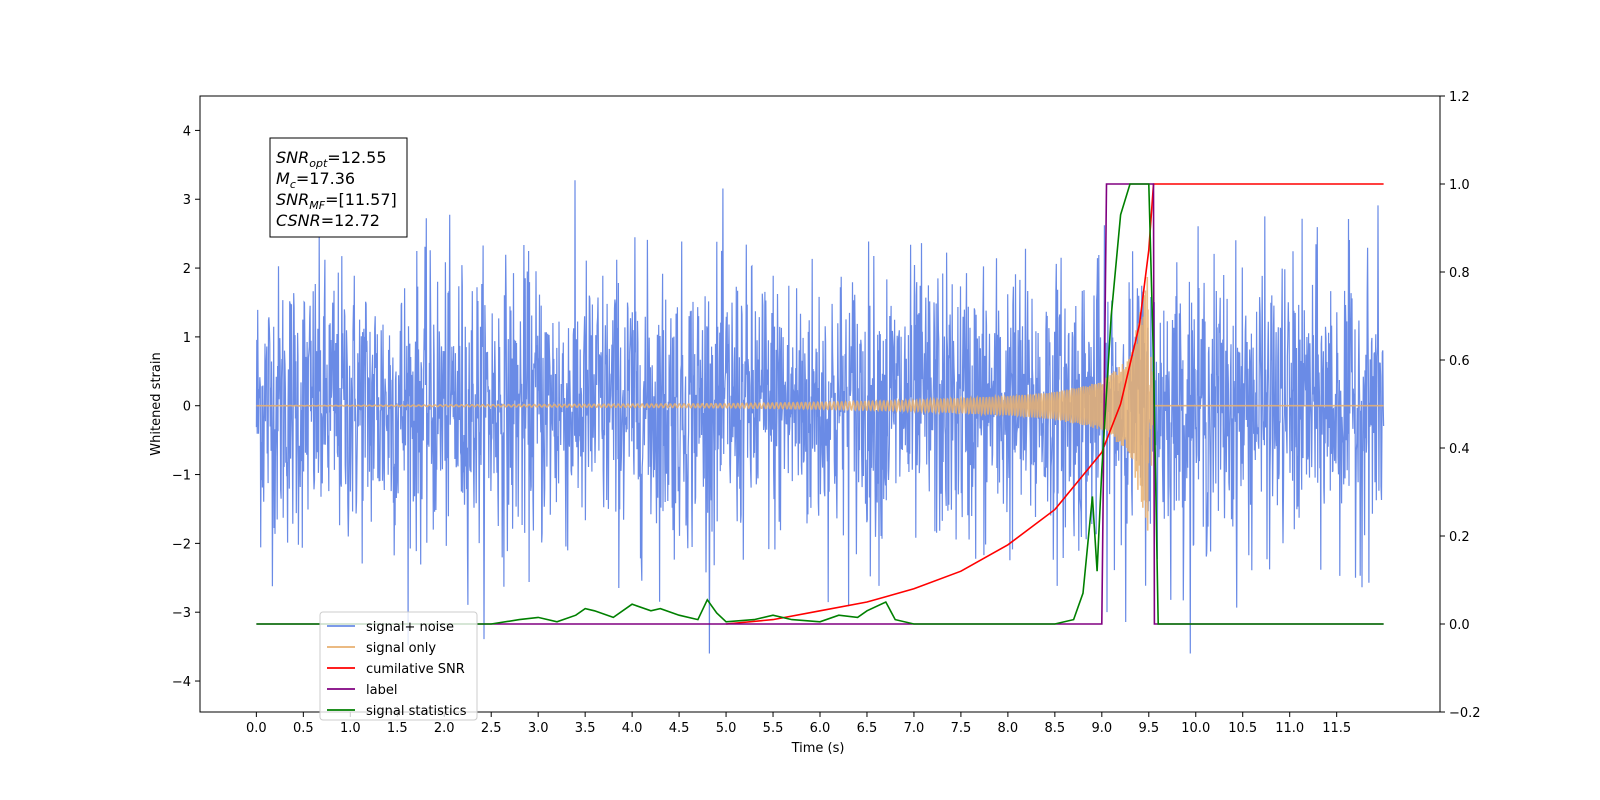 This screenshot has width=1600, height=800. What do you see at coordinates (1195, 728) in the screenshot?
I see `x-tick-label: 10.0` at bounding box center [1195, 728].